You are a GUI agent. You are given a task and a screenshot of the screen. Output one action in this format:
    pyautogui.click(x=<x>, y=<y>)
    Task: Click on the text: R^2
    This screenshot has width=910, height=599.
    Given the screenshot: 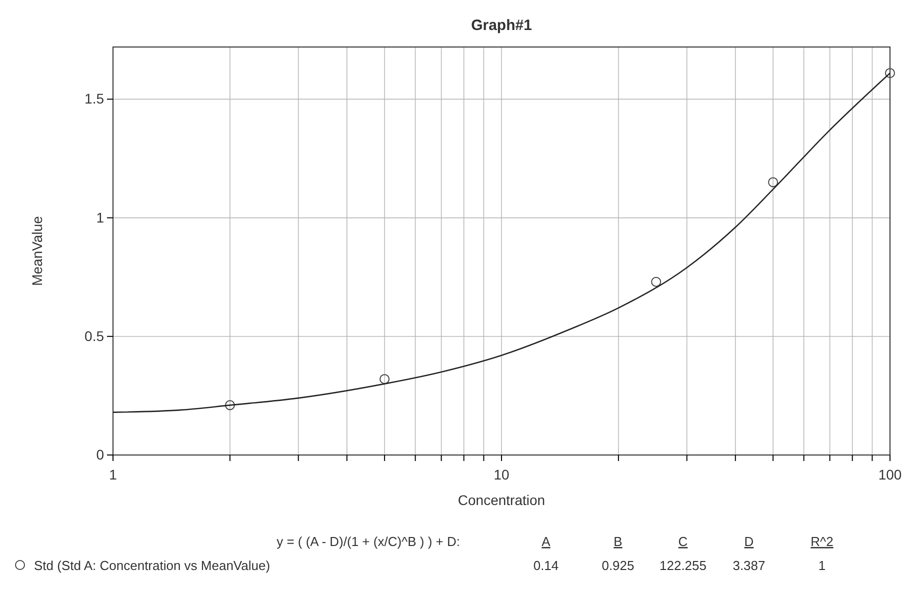 What is the action you would take?
    pyautogui.click(x=822, y=541)
    